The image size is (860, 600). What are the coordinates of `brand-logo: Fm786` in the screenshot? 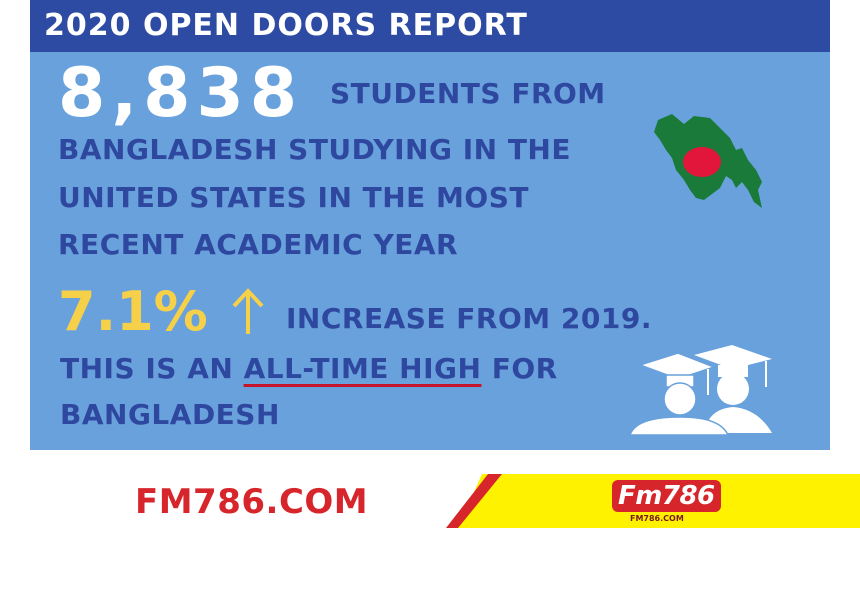 It's located at (666, 496).